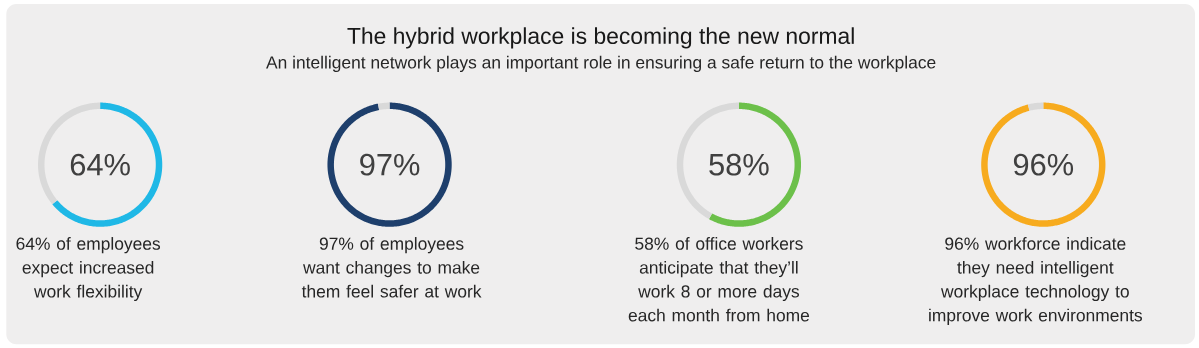  Describe the element at coordinates (739, 164) in the screenshot. I see `text: 58%` at that location.